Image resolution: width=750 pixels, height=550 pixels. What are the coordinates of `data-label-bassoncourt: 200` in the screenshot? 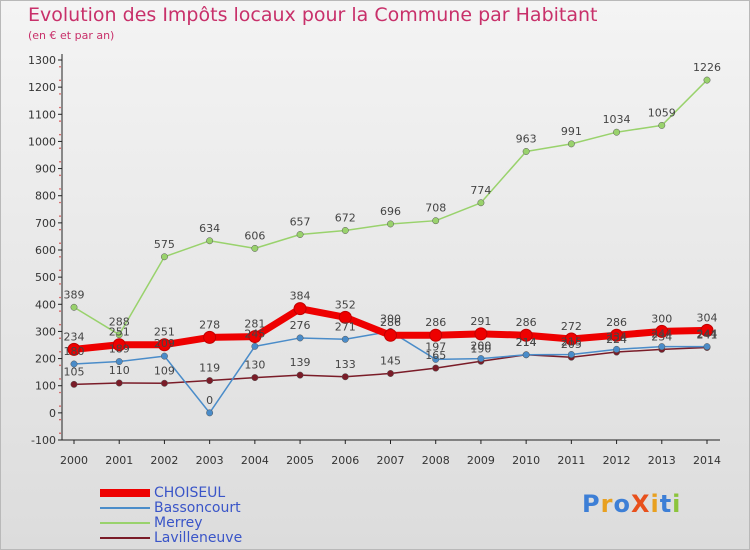 It's located at (480, 346).